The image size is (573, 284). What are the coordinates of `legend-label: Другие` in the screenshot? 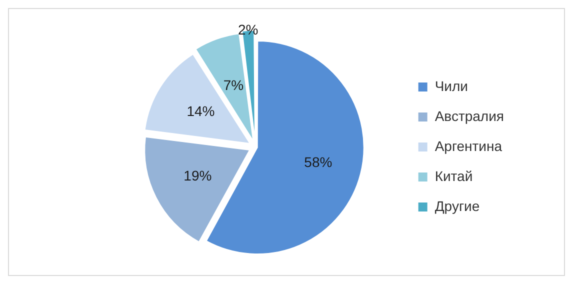 It's located at (457, 206).